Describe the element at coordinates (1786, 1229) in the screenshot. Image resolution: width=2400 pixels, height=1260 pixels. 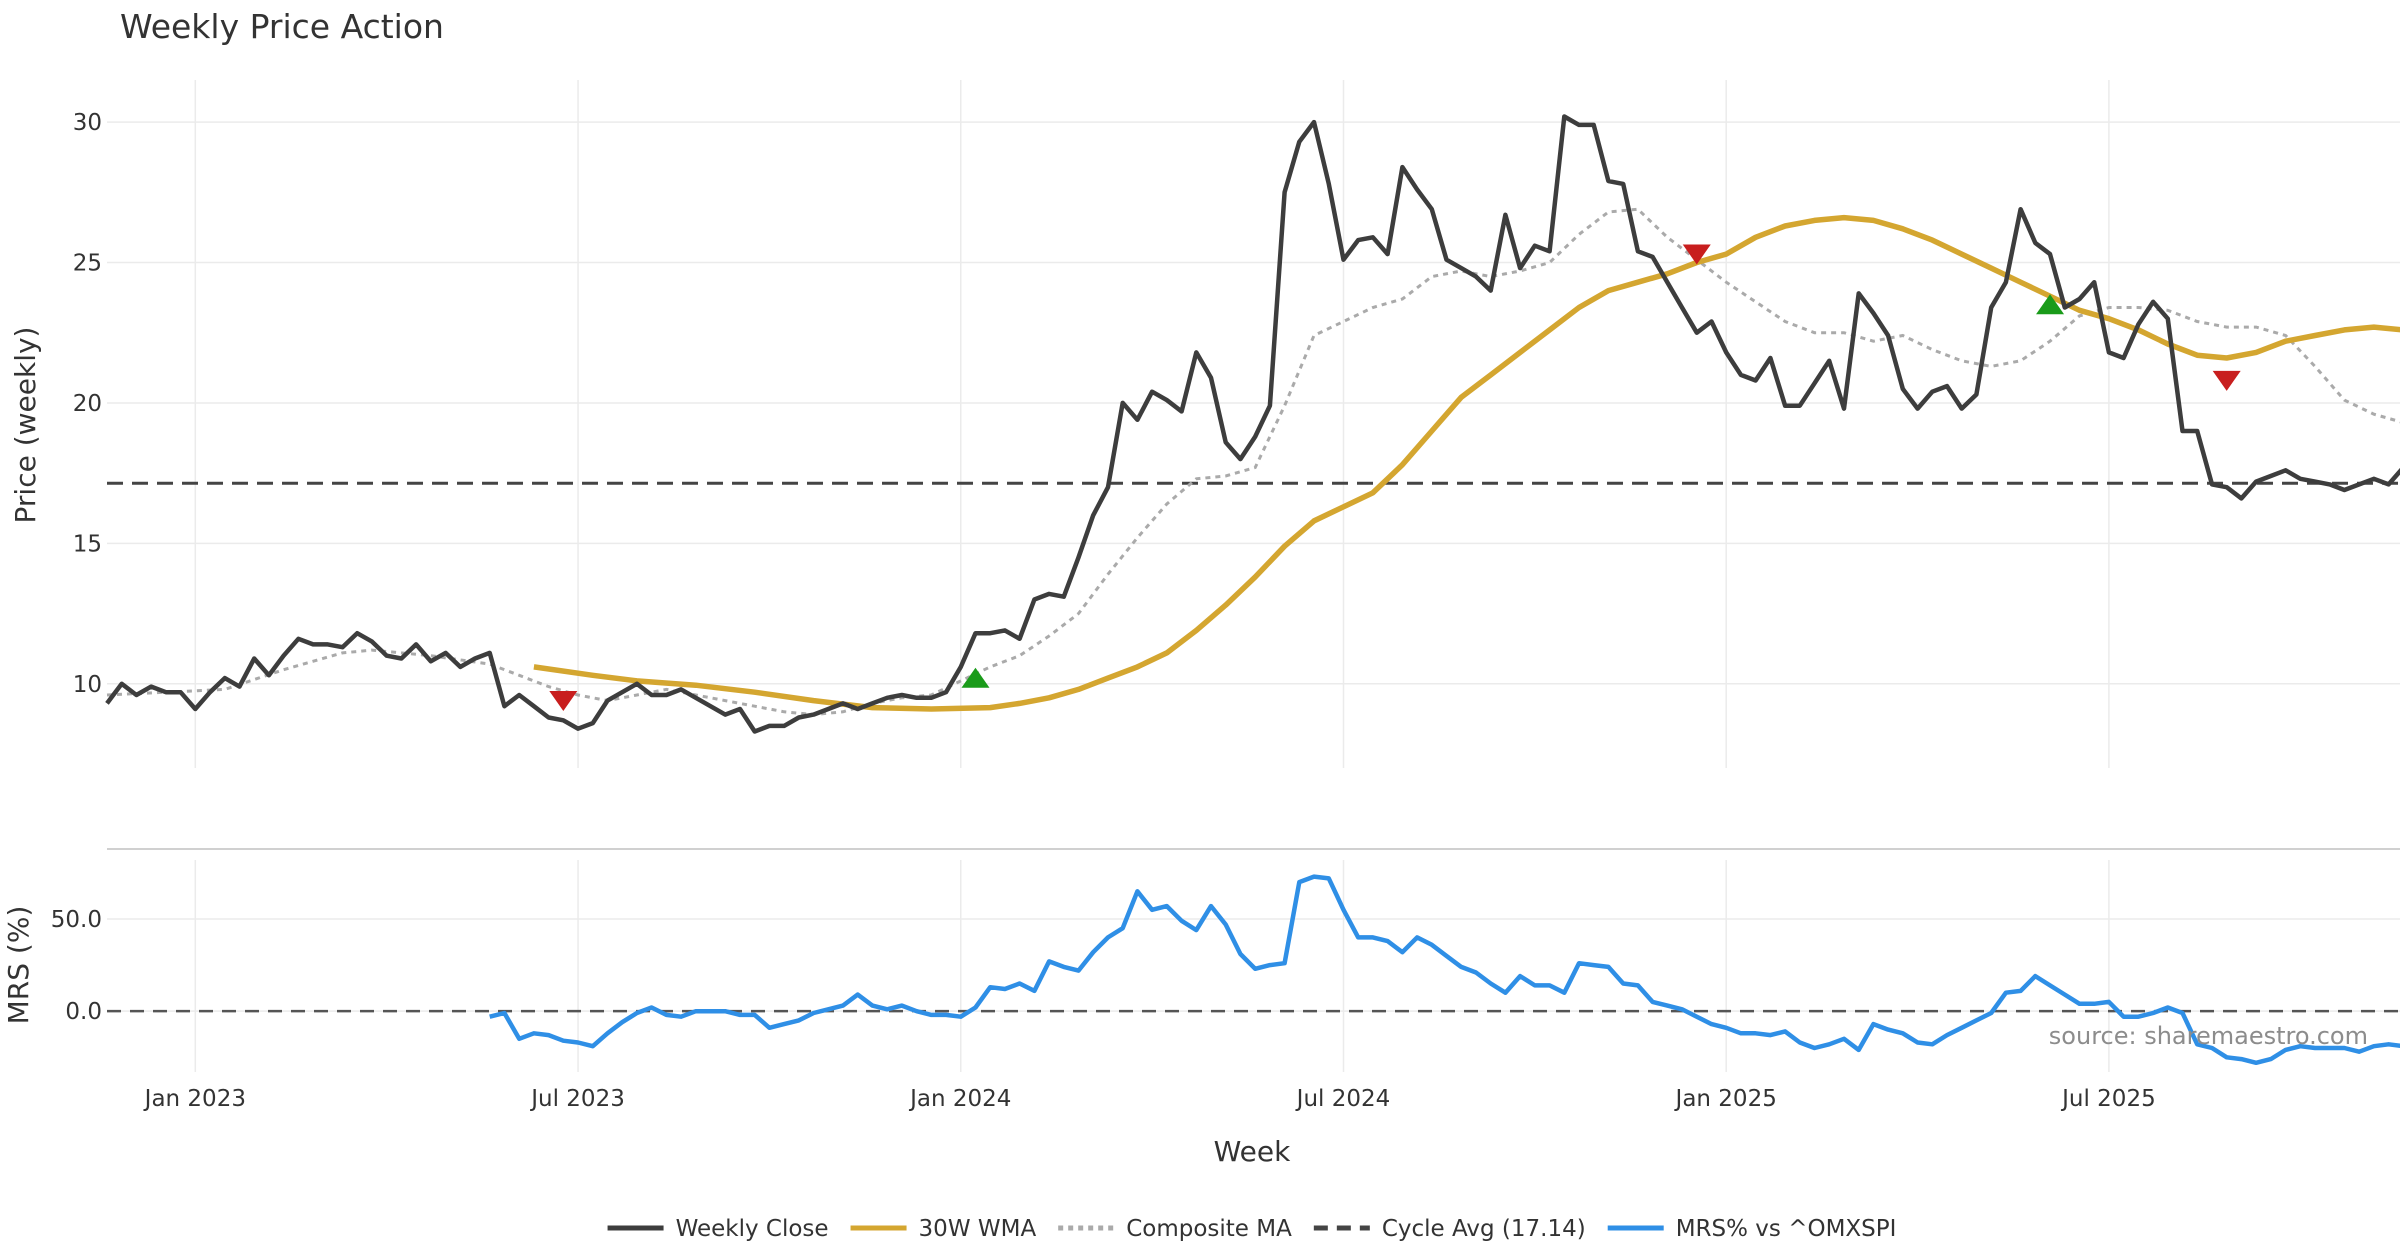
I see `legend-label: MRS% vs ^OMXSPI` at that location.